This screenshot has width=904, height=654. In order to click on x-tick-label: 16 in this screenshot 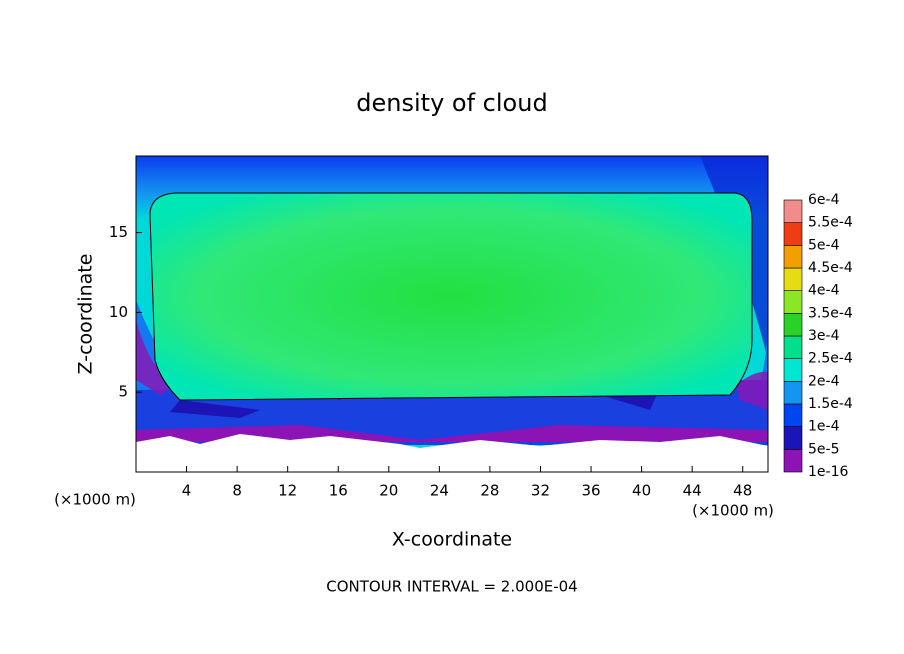, I will do `click(338, 491)`.